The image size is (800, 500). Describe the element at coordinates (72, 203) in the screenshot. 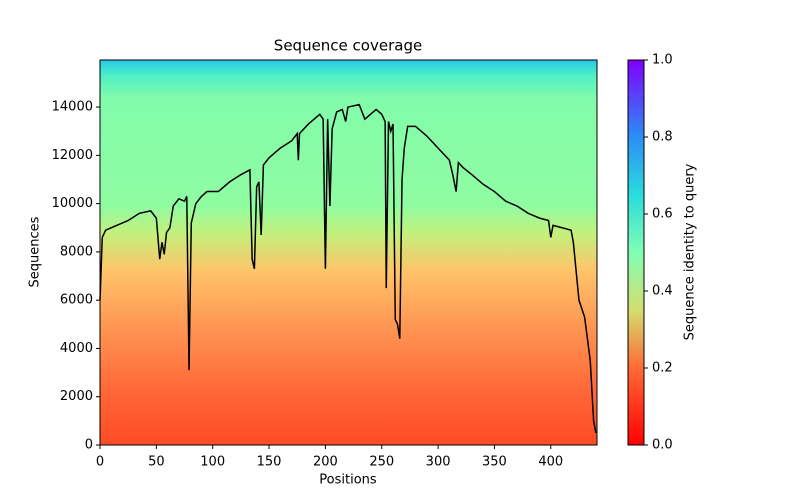

I see `y-tick-label: 10000` at that location.